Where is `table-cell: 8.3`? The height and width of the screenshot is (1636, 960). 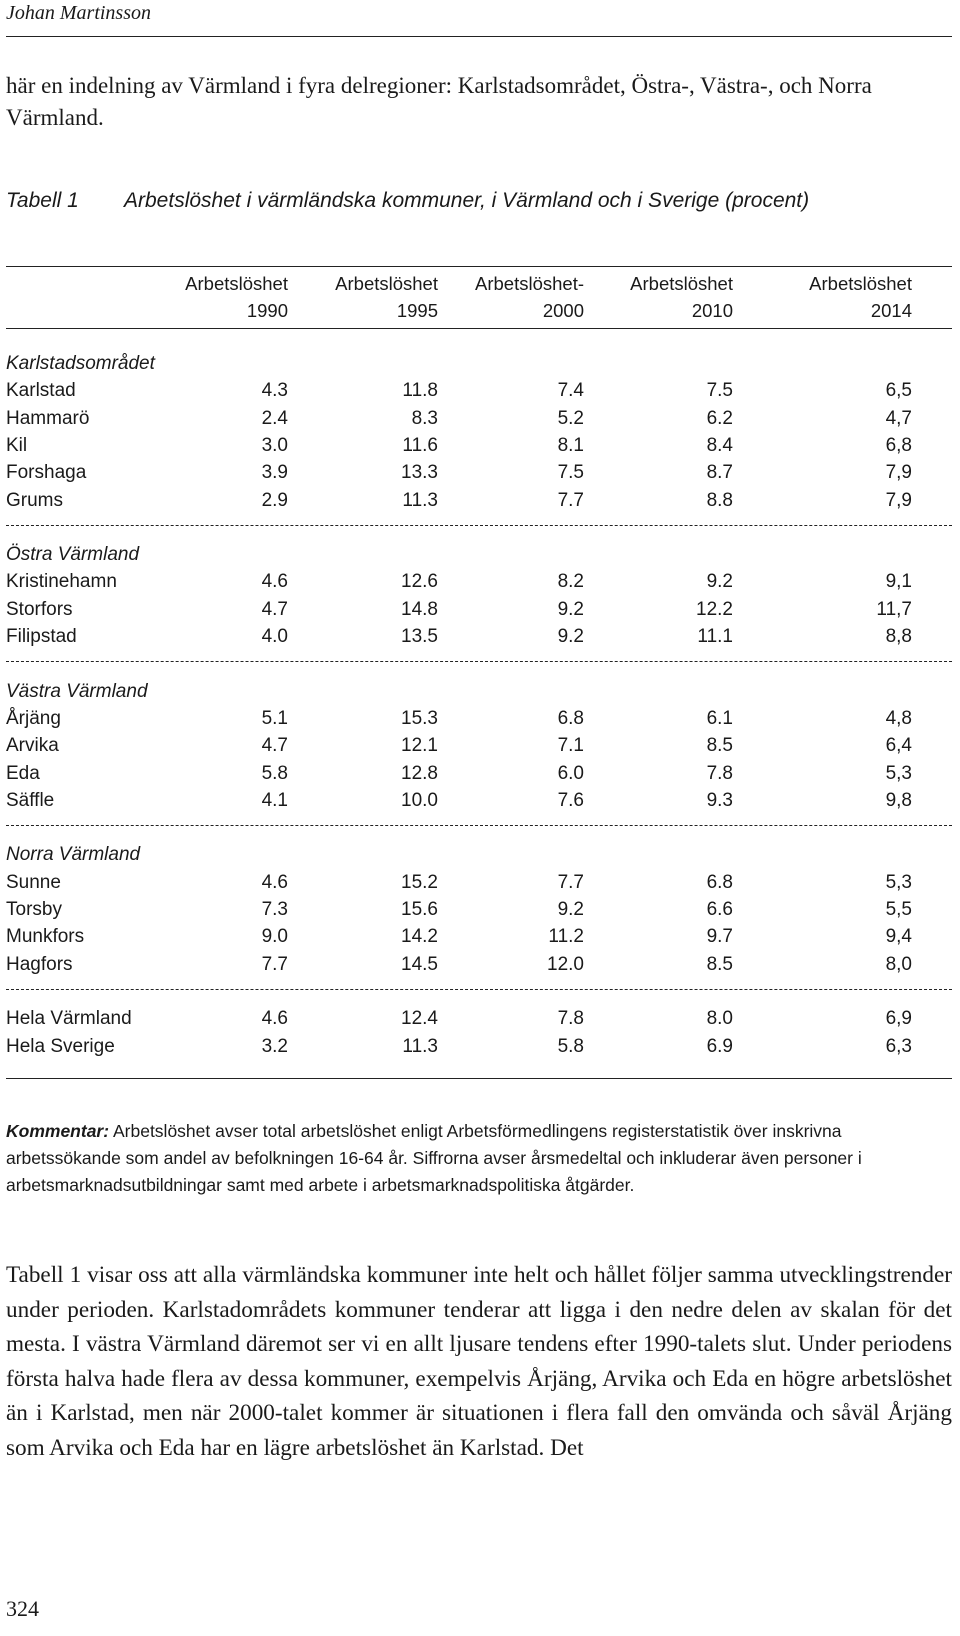 table-cell: 8.3 is located at coordinates (424, 418).